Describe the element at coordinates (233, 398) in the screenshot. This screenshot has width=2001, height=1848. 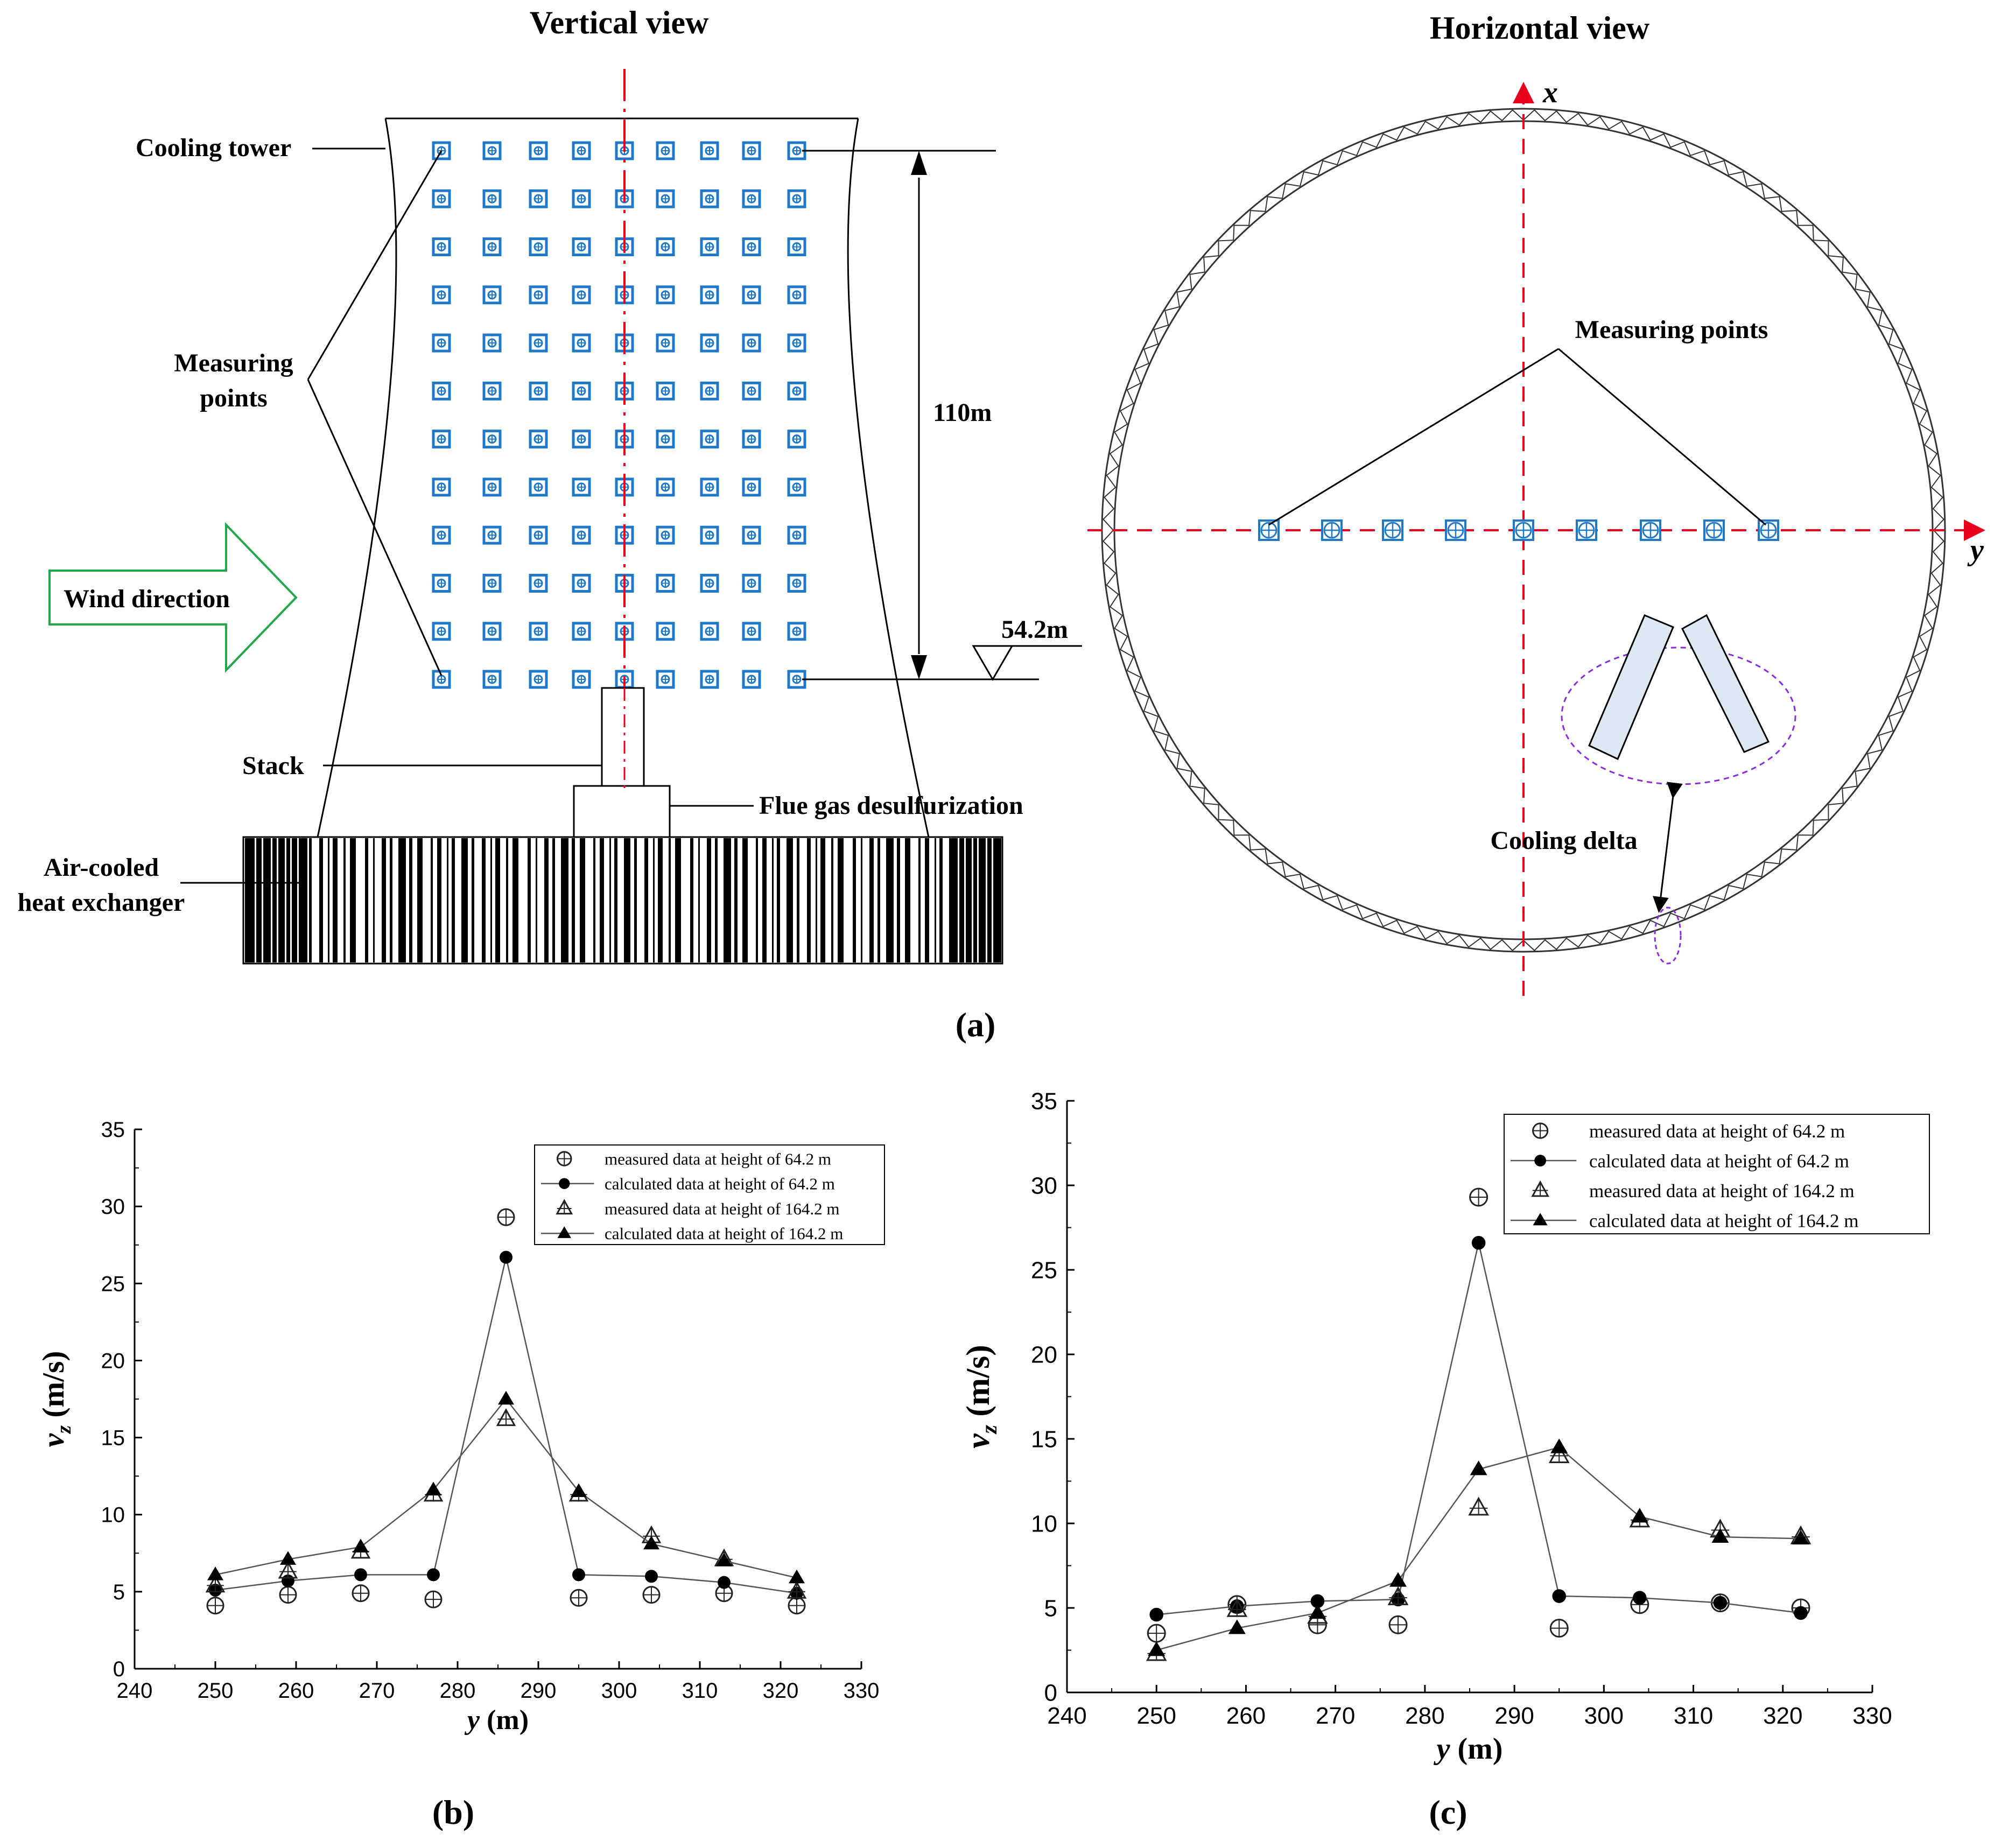
I see `label-measuring-points-2: points` at that location.